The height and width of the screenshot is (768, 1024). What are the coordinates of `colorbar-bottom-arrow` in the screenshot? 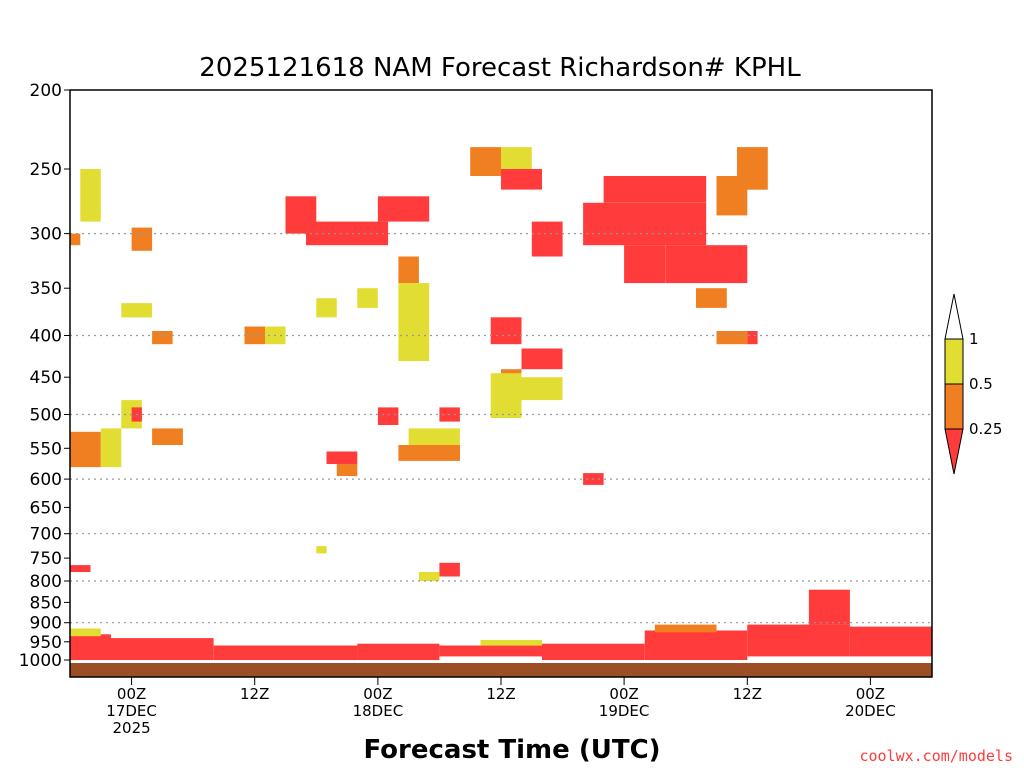 It's located at (954, 451).